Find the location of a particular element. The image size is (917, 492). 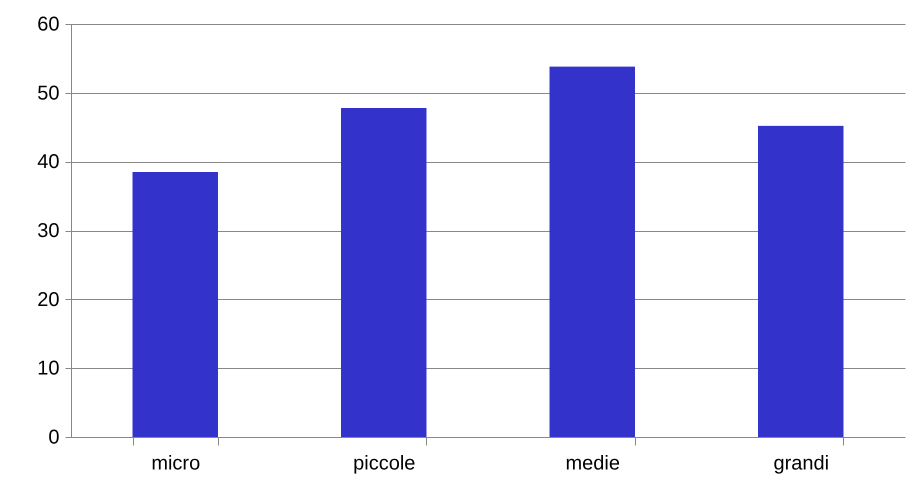

x-tick-label: micro is located at coordinates (175, 463).